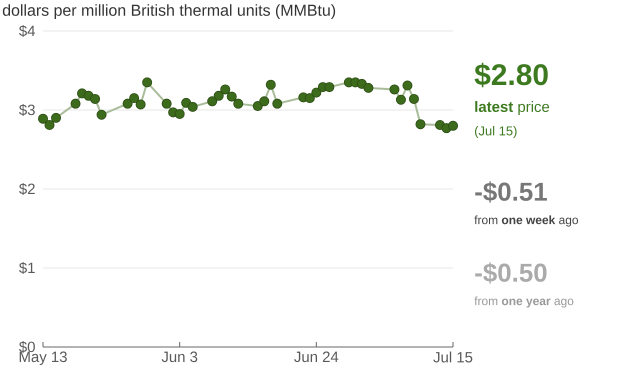  Describe the element at coordinates (511, 75) in the screenshot. I see `text: $2.80` at that location.